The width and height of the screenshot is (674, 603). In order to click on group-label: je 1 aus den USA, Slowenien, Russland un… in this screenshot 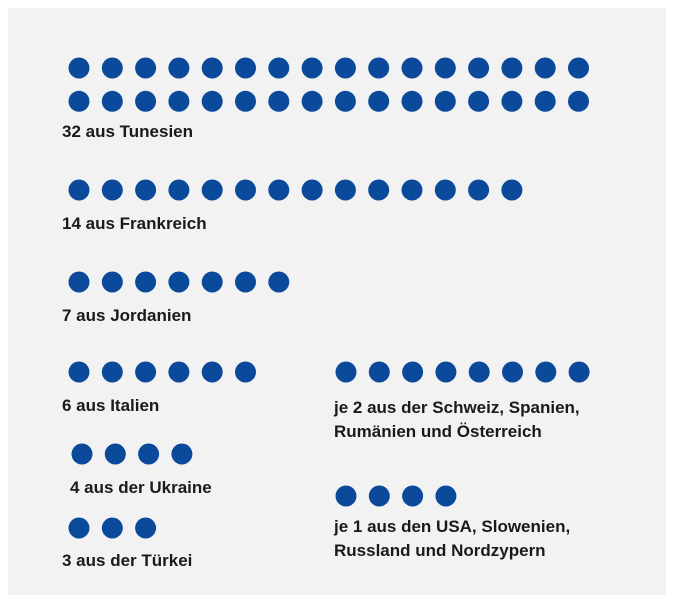, I will do `click(452, 538)`.